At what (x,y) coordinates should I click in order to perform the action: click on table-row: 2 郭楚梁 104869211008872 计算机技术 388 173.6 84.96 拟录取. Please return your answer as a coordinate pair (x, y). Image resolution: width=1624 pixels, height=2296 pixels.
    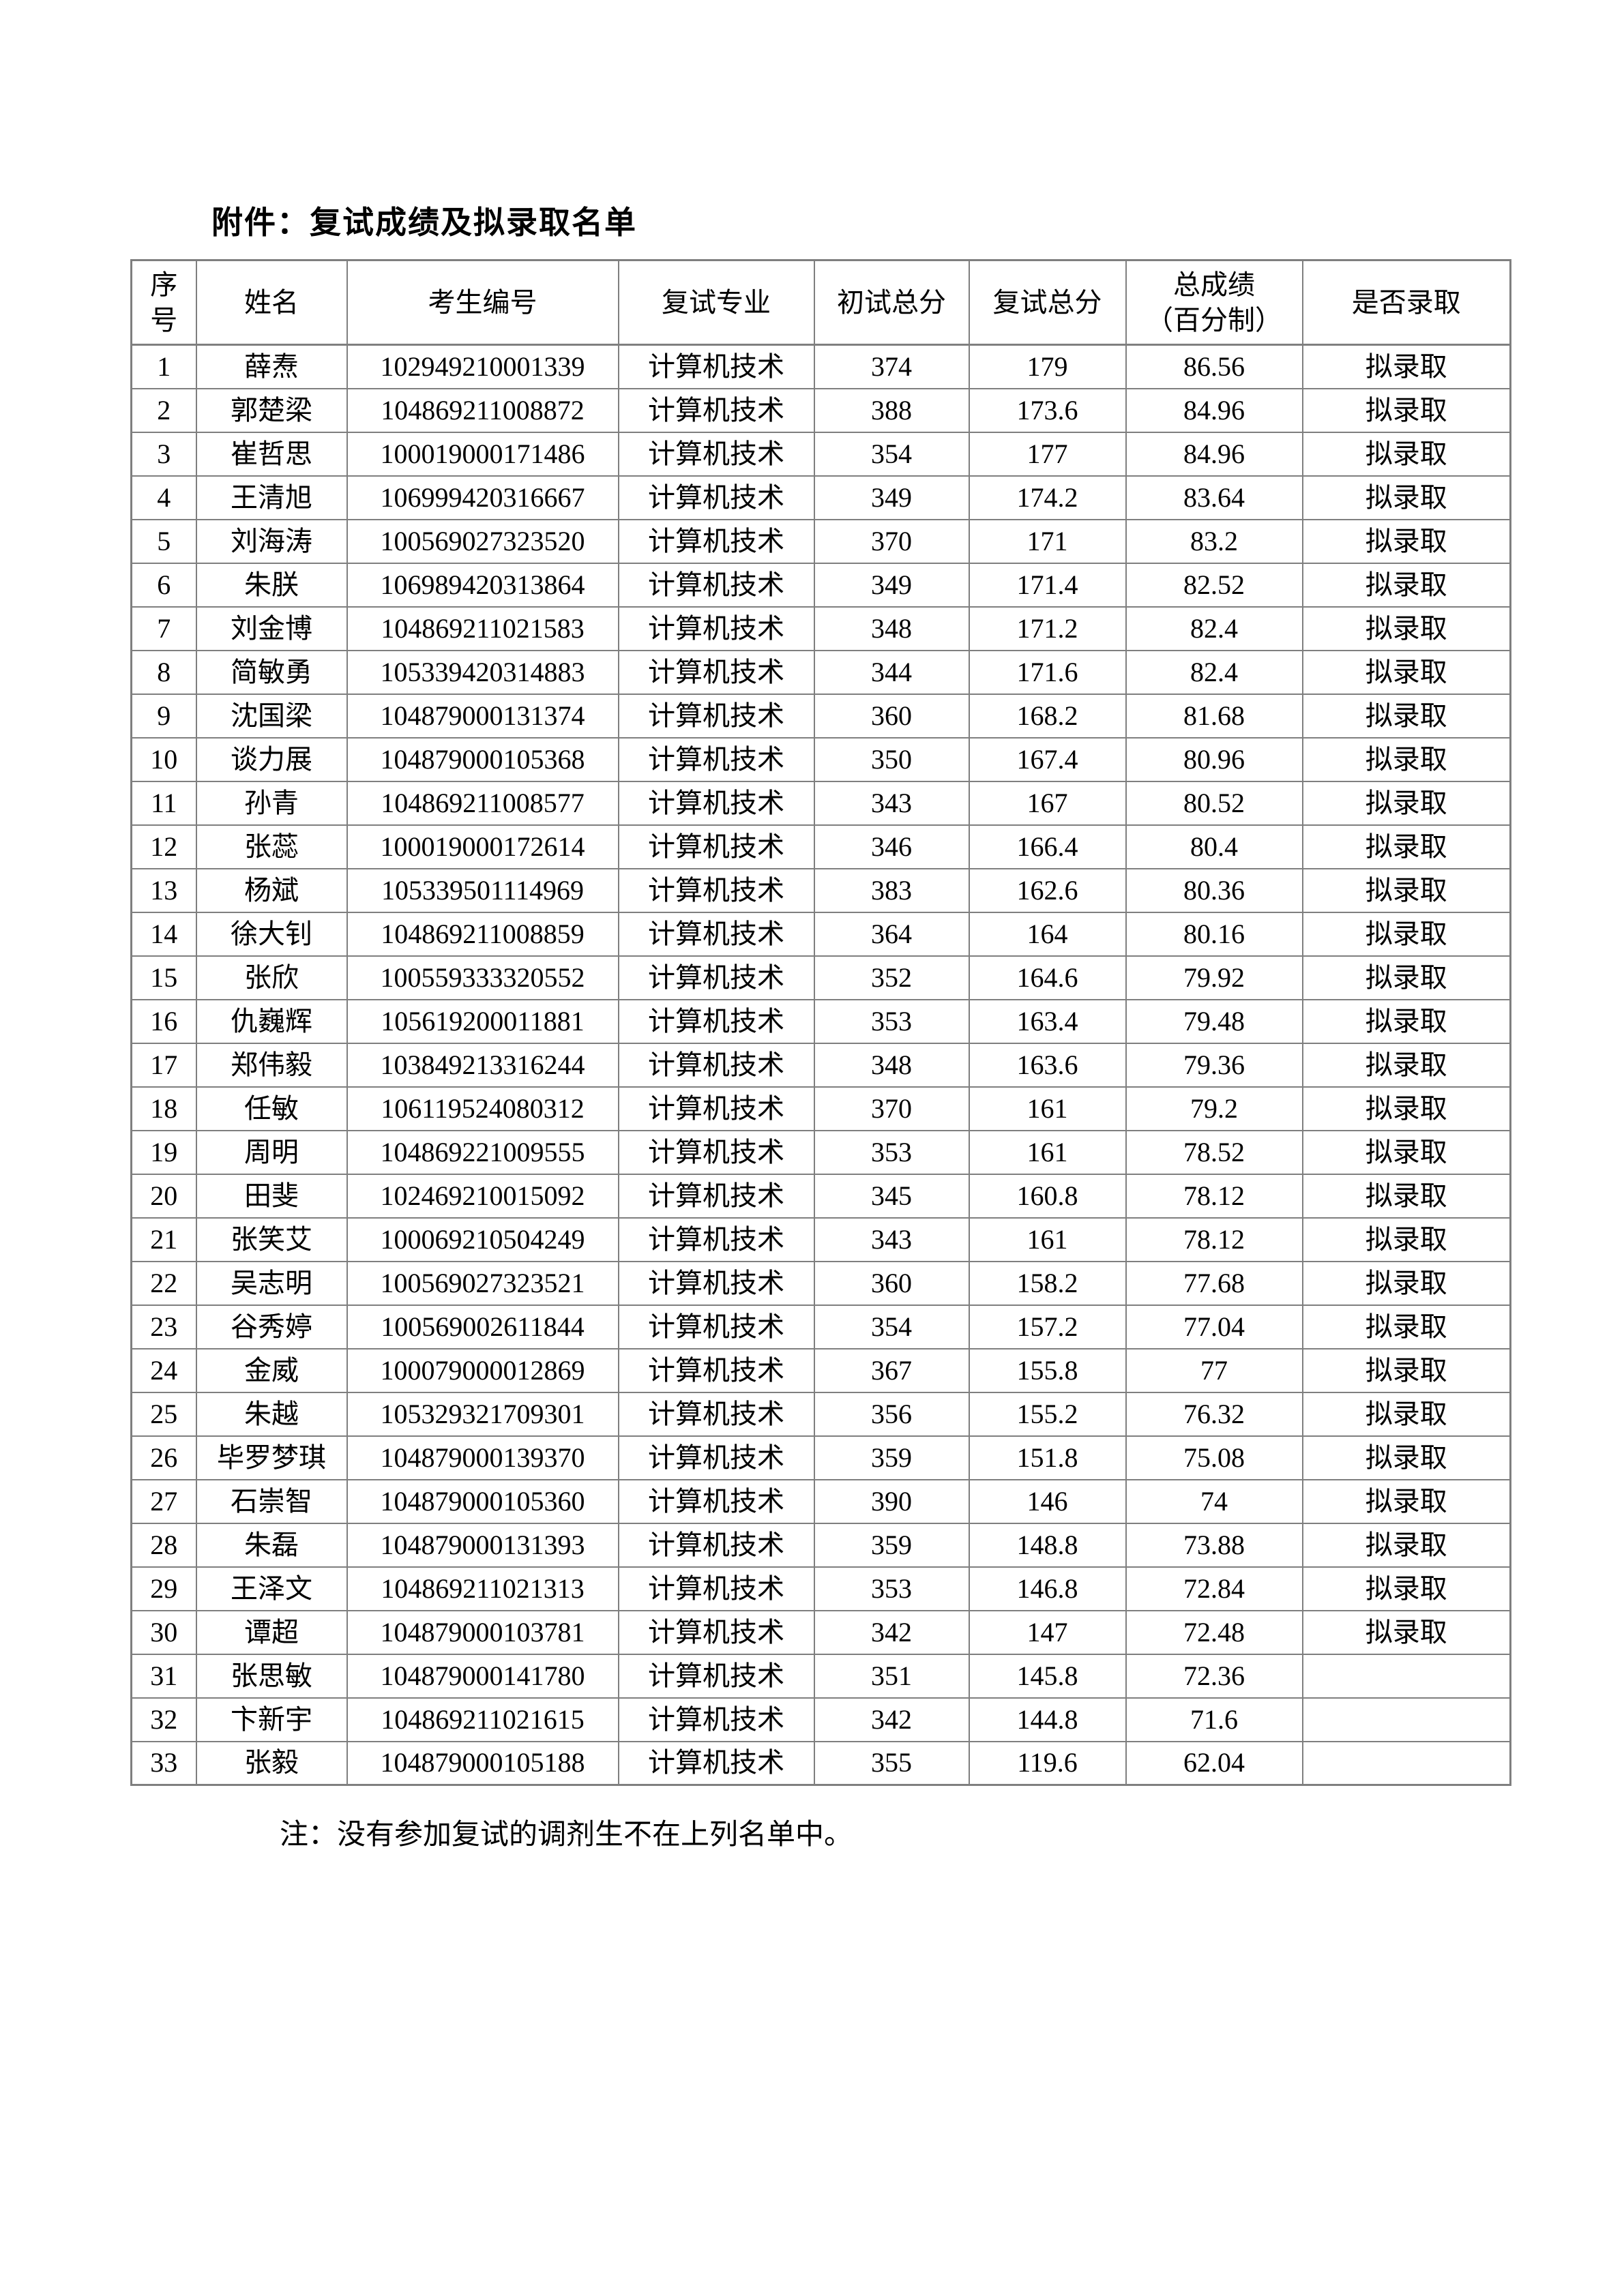
    Looking at the image, I should click on (820, 410).